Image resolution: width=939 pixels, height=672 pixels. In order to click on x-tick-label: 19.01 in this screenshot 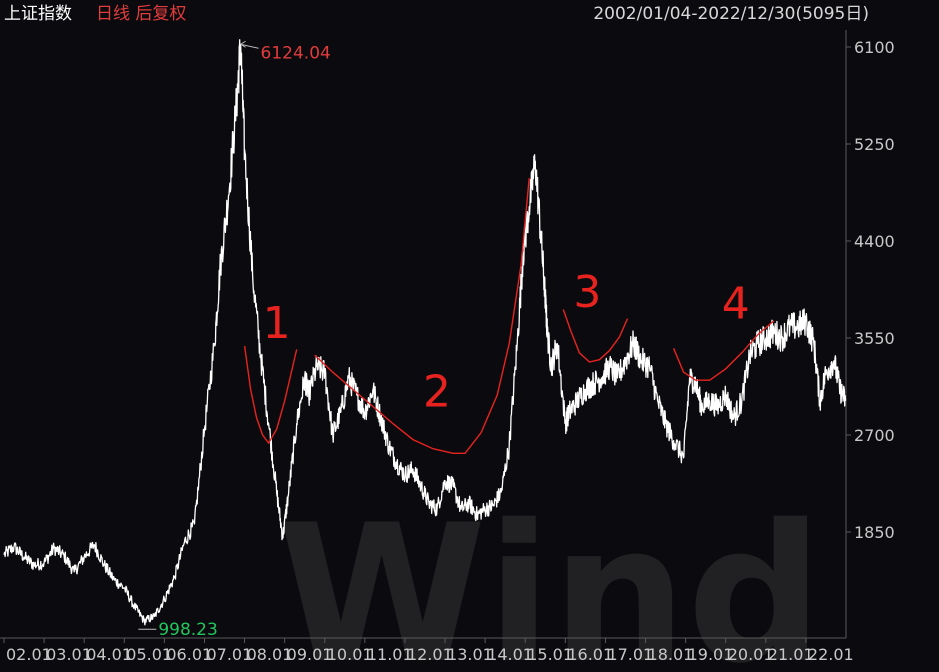, I will do `click(711, 654)`.